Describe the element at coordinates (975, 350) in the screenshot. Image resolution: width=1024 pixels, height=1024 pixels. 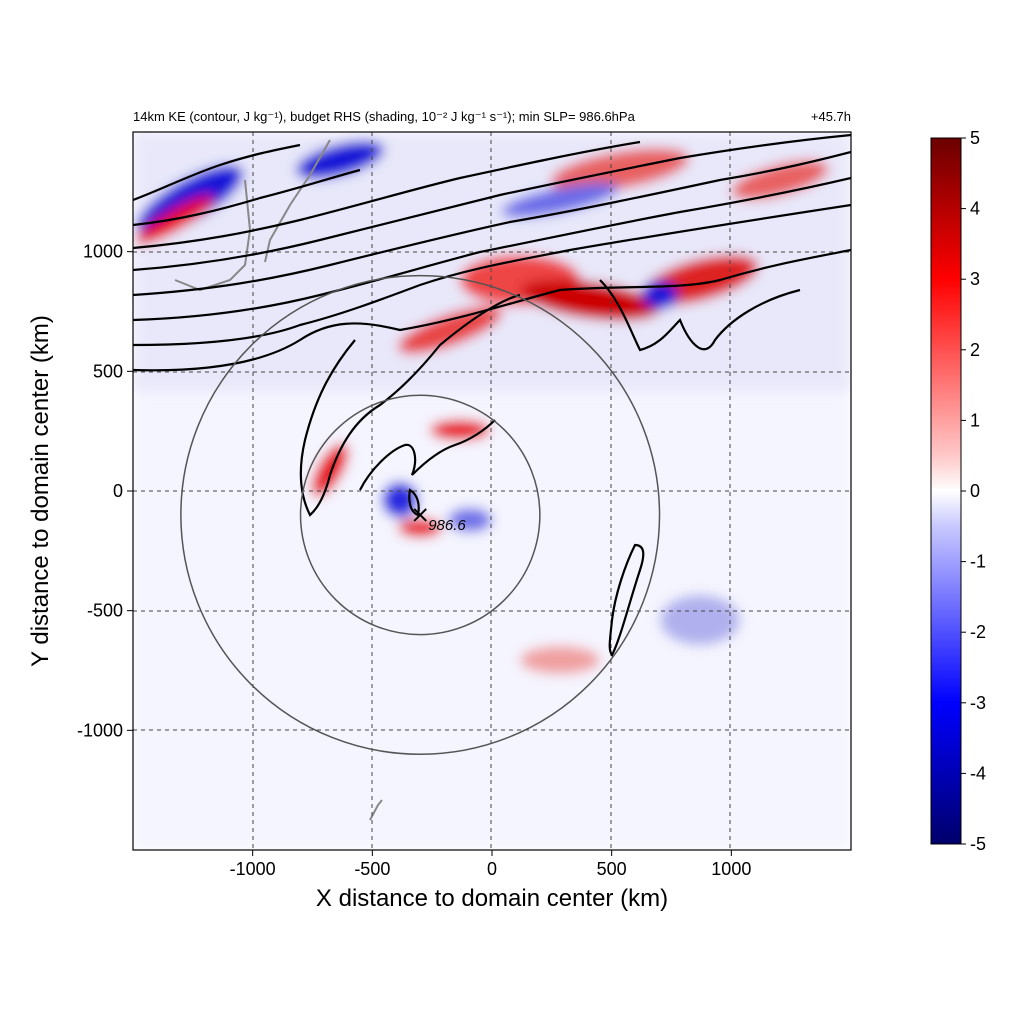
I see `colorbar-tick-label: 2` at that location.